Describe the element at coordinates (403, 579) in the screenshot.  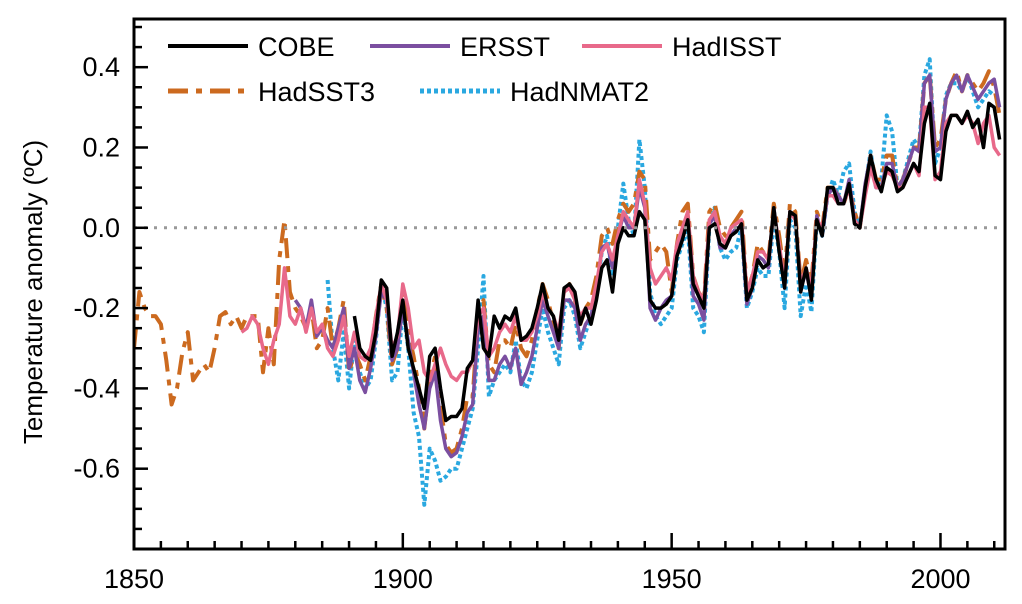
I see `x-tick-label: 1900` at that location.